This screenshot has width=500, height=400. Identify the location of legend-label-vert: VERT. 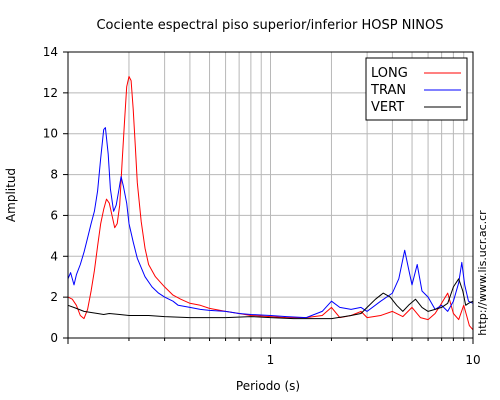
(387, 107).